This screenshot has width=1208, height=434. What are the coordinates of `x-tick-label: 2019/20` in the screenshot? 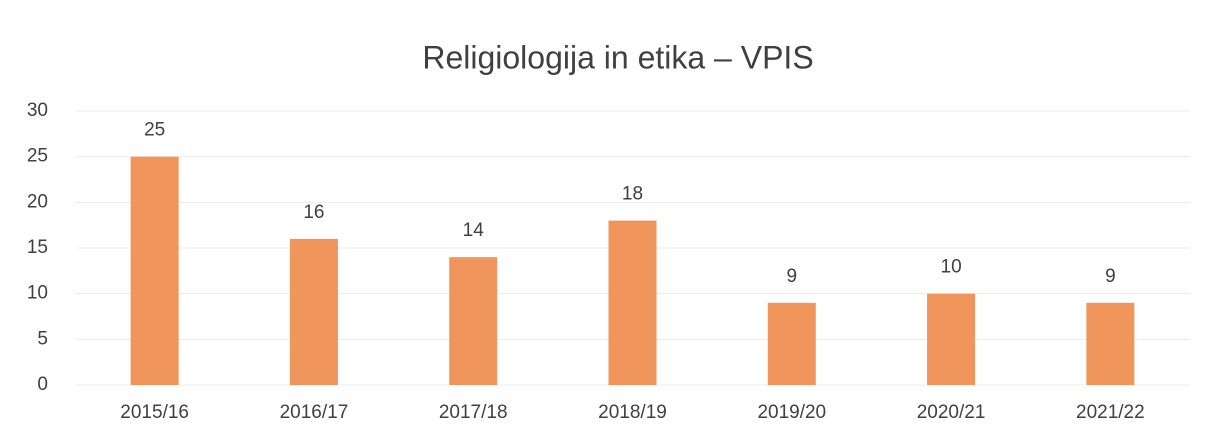 It's located at (791, 412).